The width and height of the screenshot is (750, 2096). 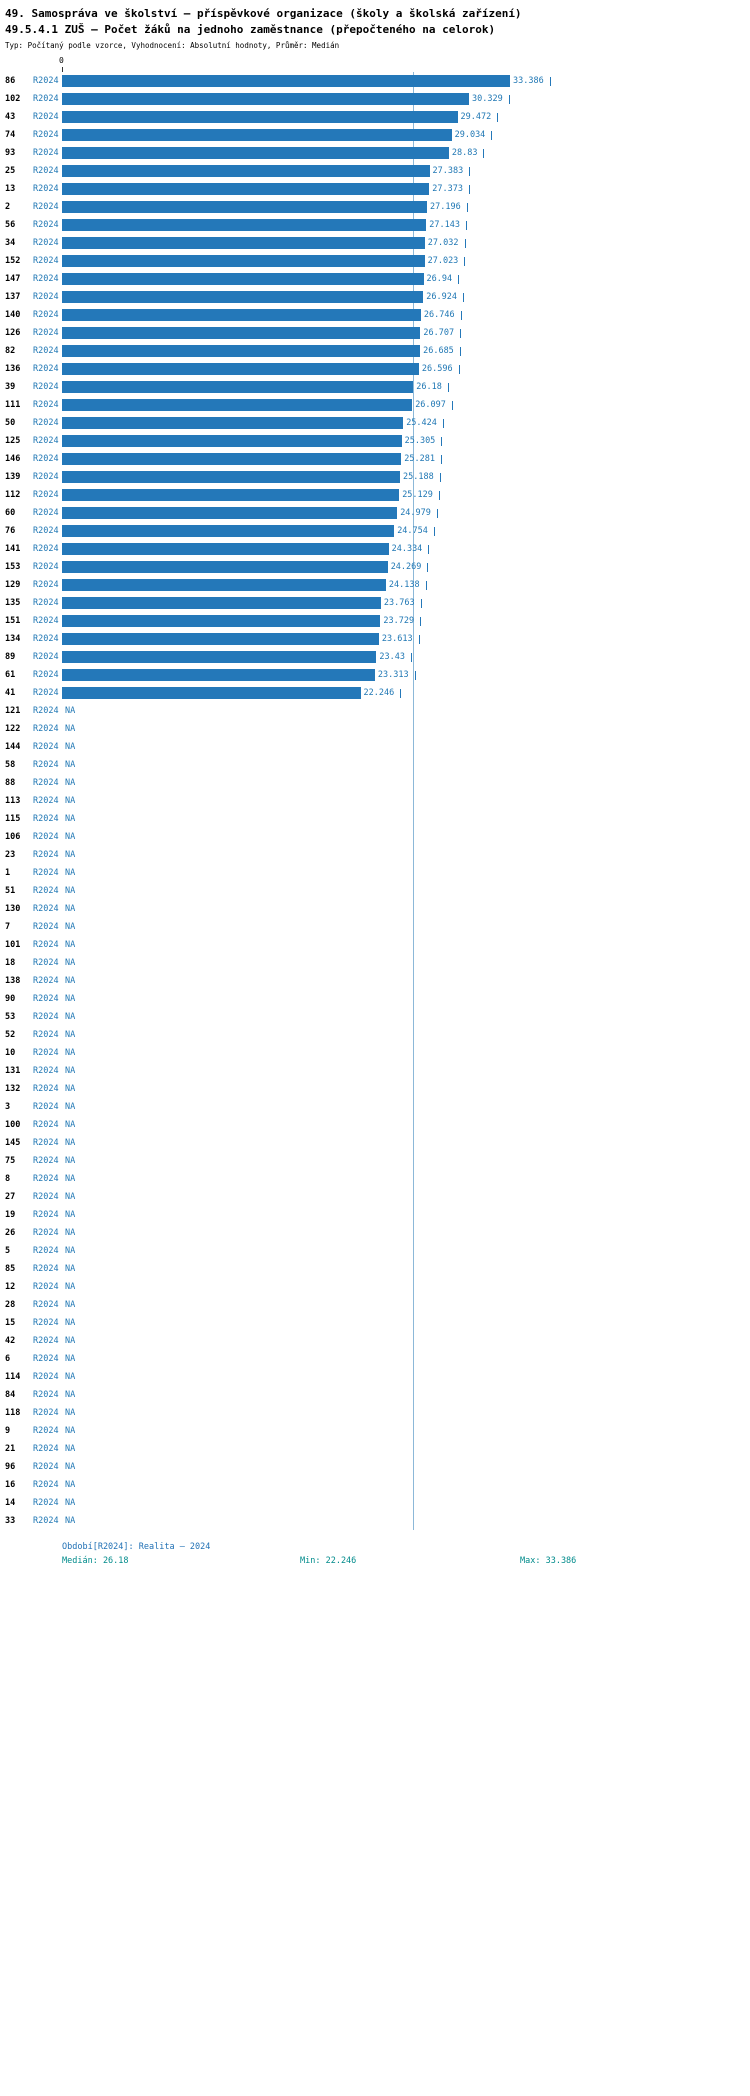 What do you see at coordinates (375, 999) in the screenshot?
I see `bar-row: 90 R2024 NA` at bounding box center [375, 999].